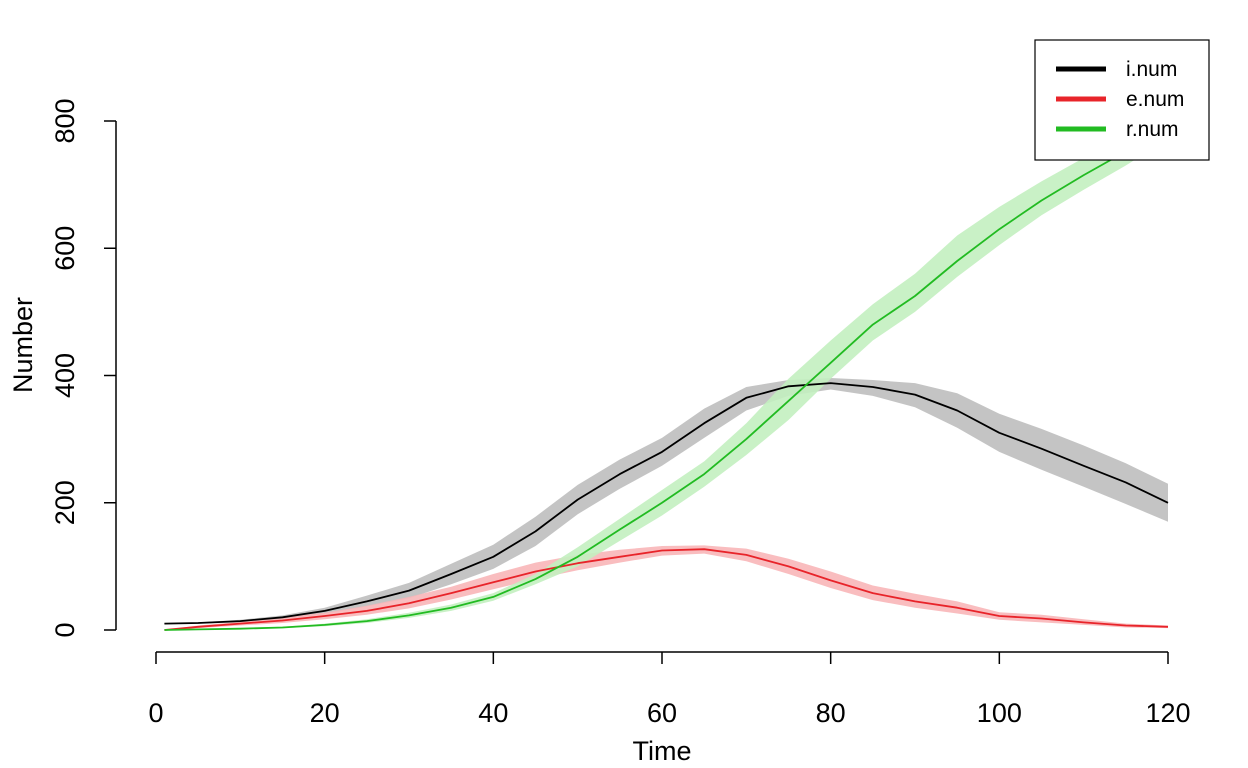 The height and width of the screenshot is (768, 1248). I want to click on y-axis: 0 200 400 600 800, so click(83, 368).